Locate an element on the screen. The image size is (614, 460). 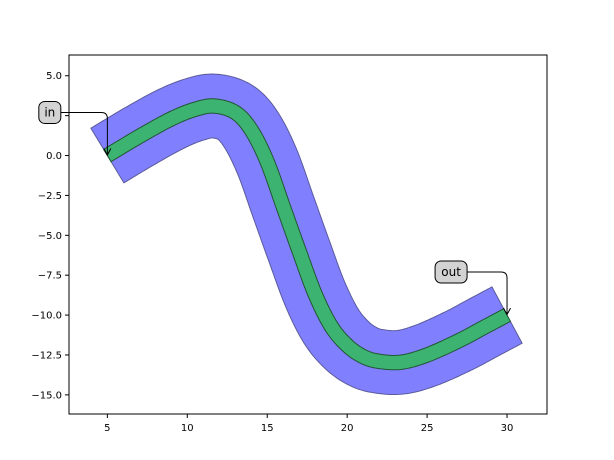
y-tick-label: −10.0 is located at coordinates (46, 316).